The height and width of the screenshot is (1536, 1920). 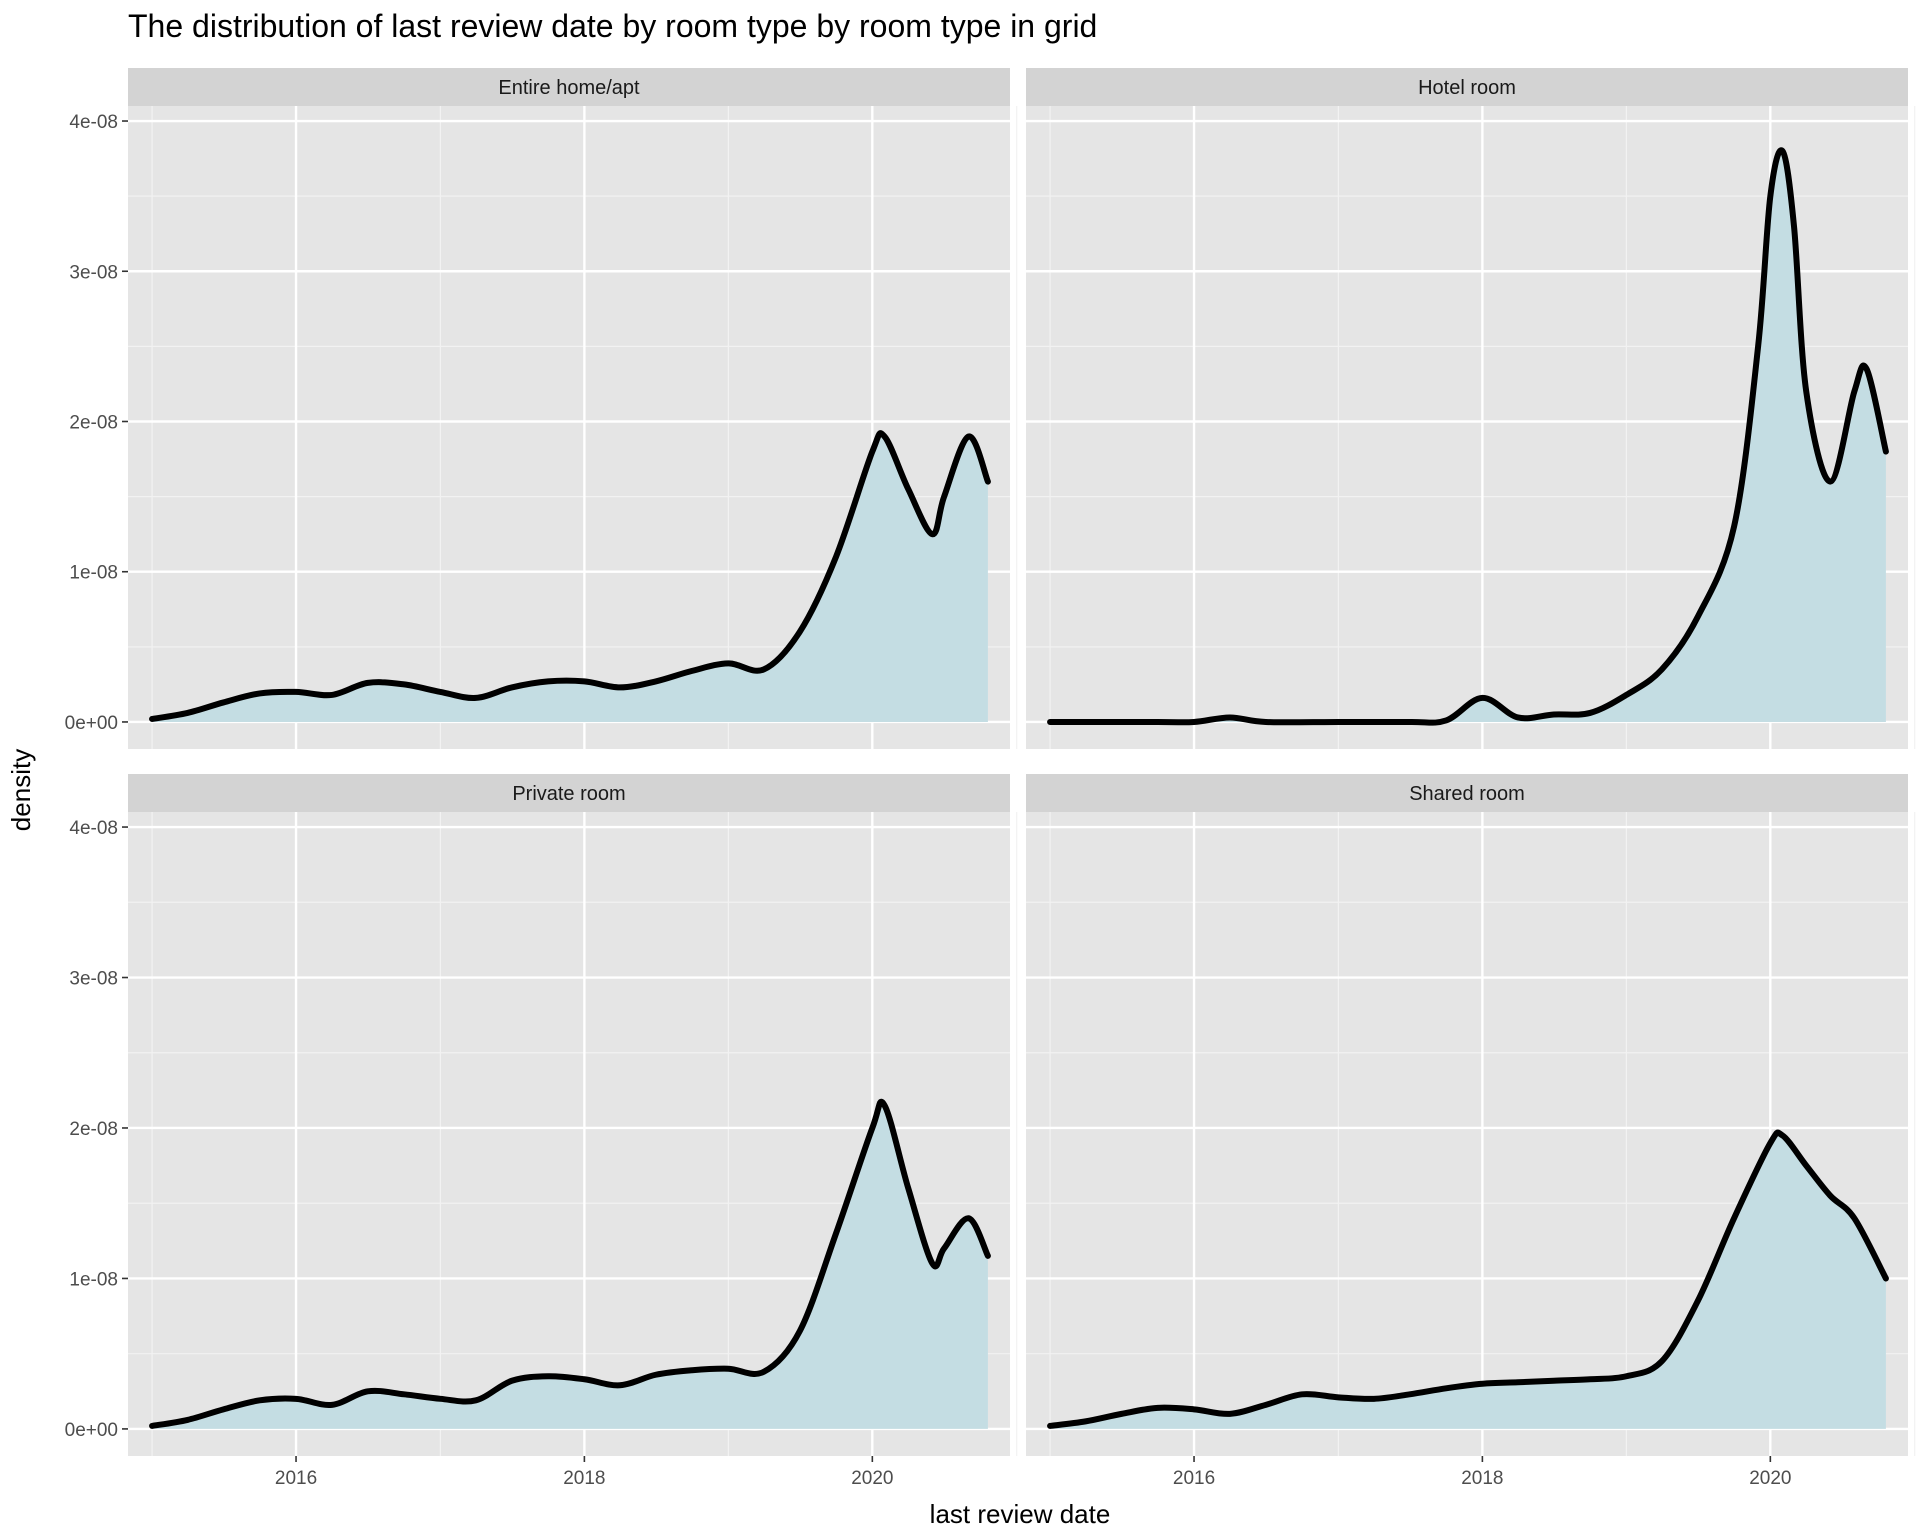 I want to click on y-axis-title: density, so click(x=21, y=790).